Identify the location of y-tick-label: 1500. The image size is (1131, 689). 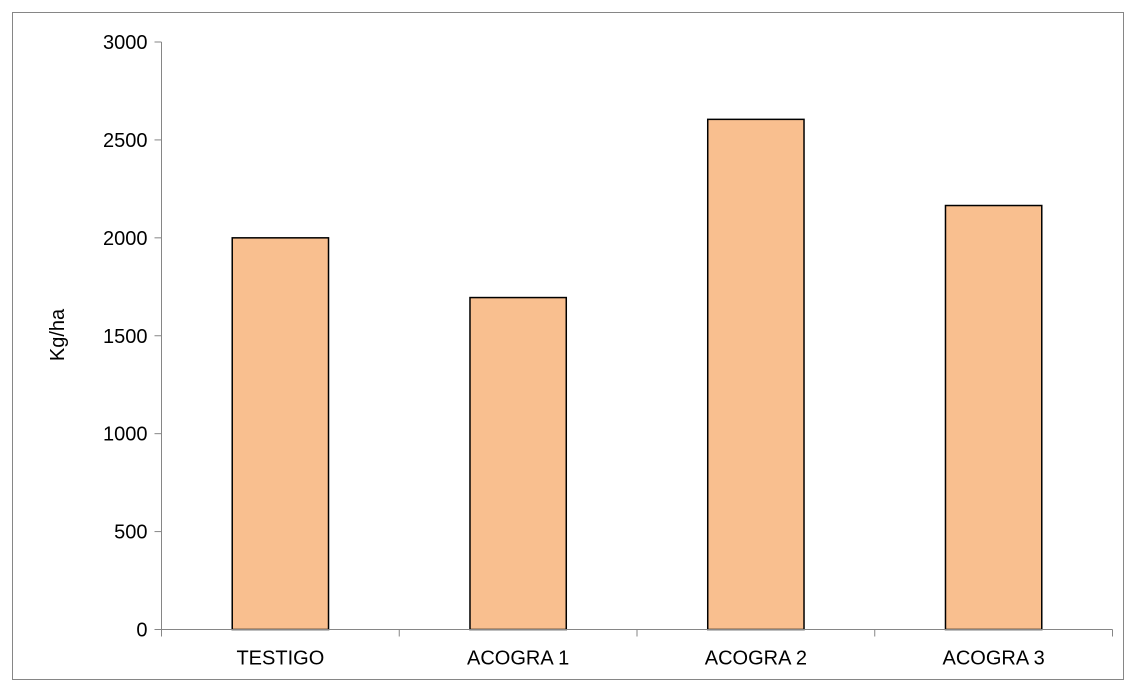
(125, 337).